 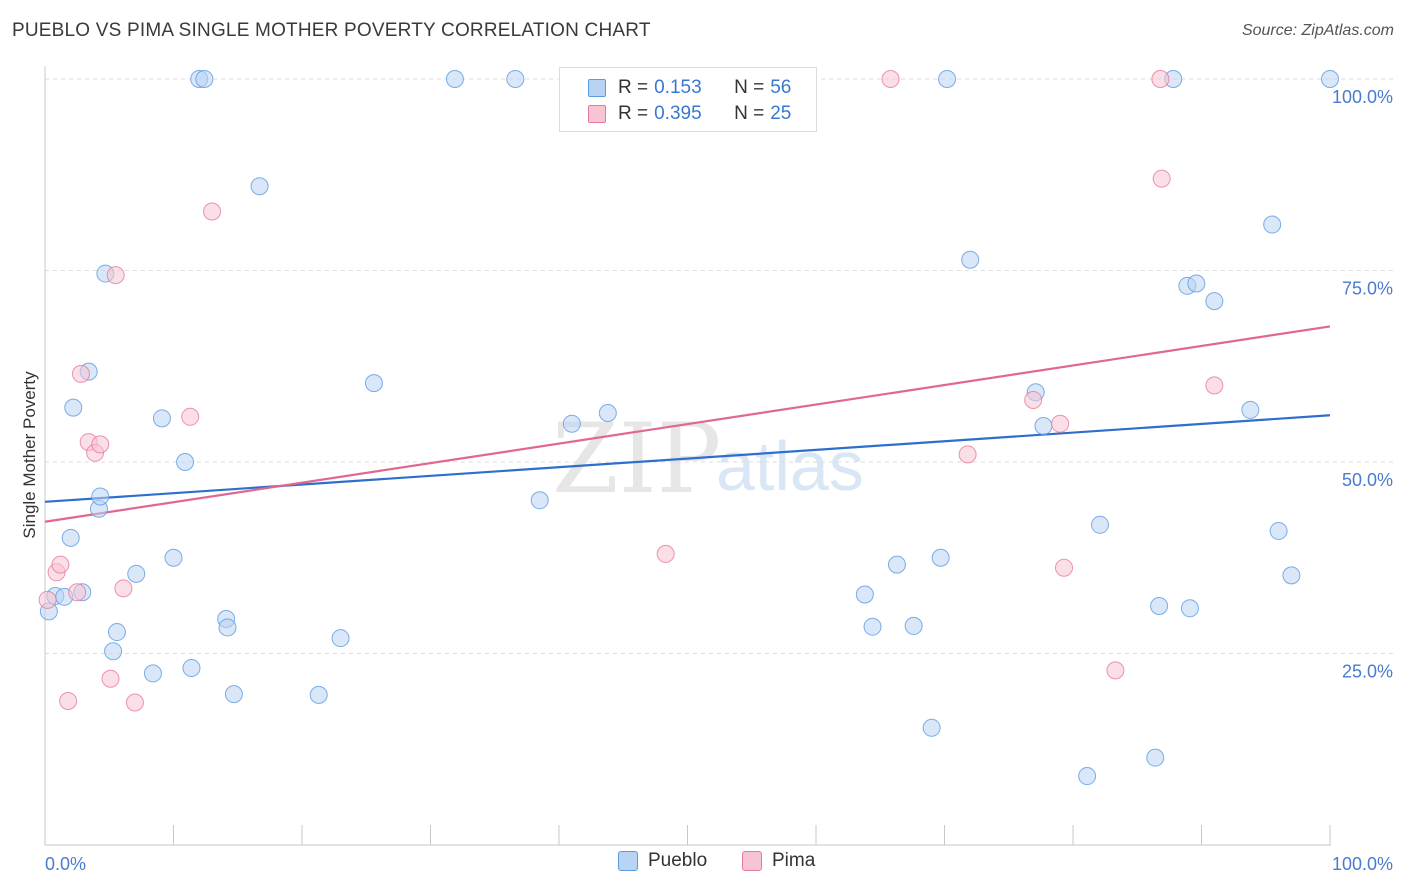 I want to click on pima-legend-swatch, so click(x=752, y=861).